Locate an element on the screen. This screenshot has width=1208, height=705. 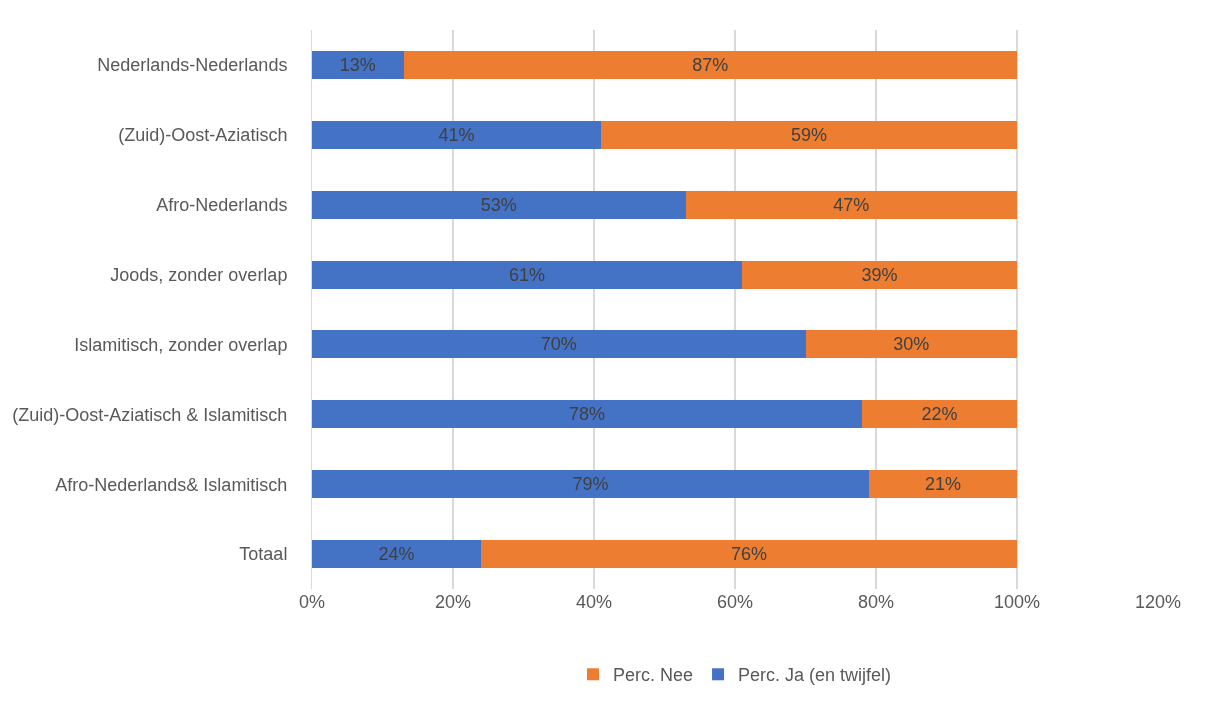
x-tick-label: 40% is located at coordinates (594, 602).